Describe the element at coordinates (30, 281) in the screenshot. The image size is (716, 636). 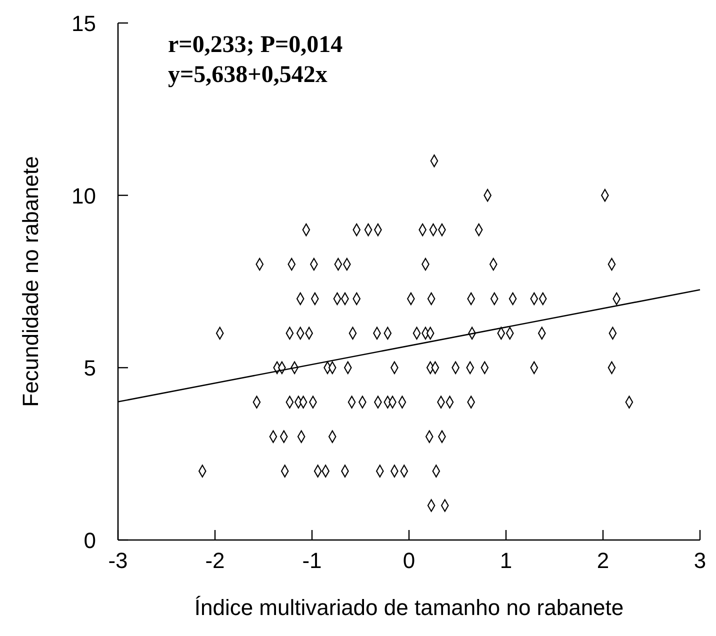
I see `y-axis-title: Fecundidade no rabanete` at that location.